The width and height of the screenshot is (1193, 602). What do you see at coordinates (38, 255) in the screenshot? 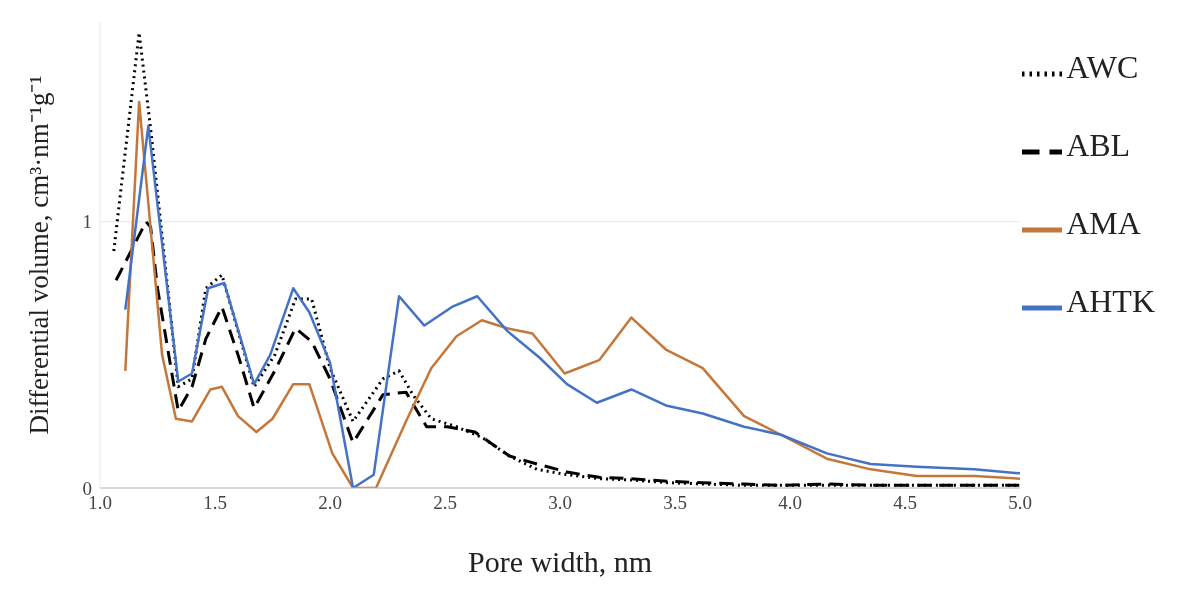
I see `y-axis-title: Differential volume, cm³·nm⁻¹g⁻¹` at bounding box center [38, 255].